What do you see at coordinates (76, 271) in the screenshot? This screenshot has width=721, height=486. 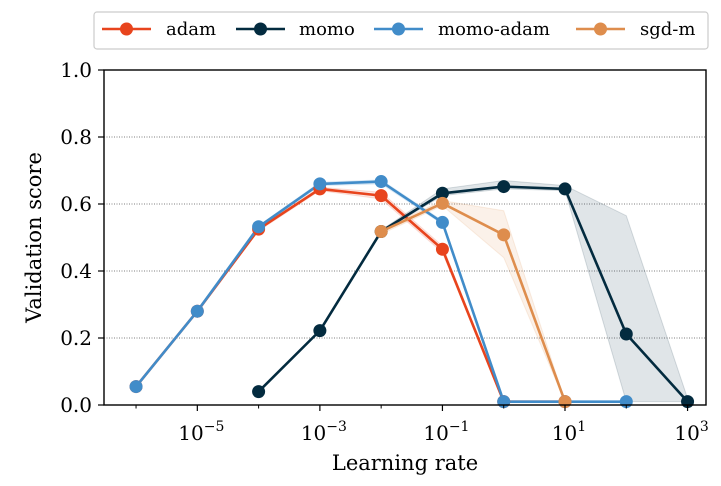 I see `y-tick-label: 0.4` at bounding box center [76, 271].